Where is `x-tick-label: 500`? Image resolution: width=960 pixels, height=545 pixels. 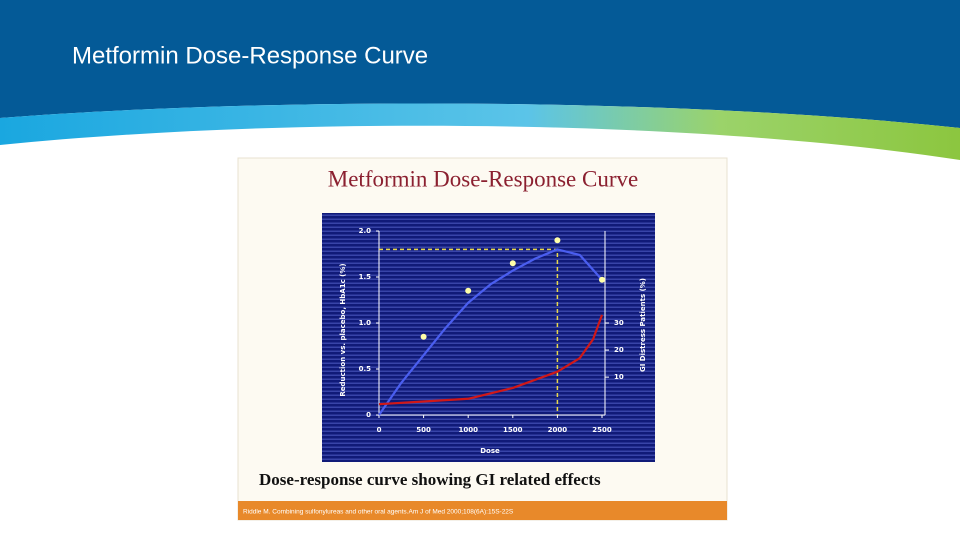
x-tick-label: 500 is located at coordinates (423, 430).